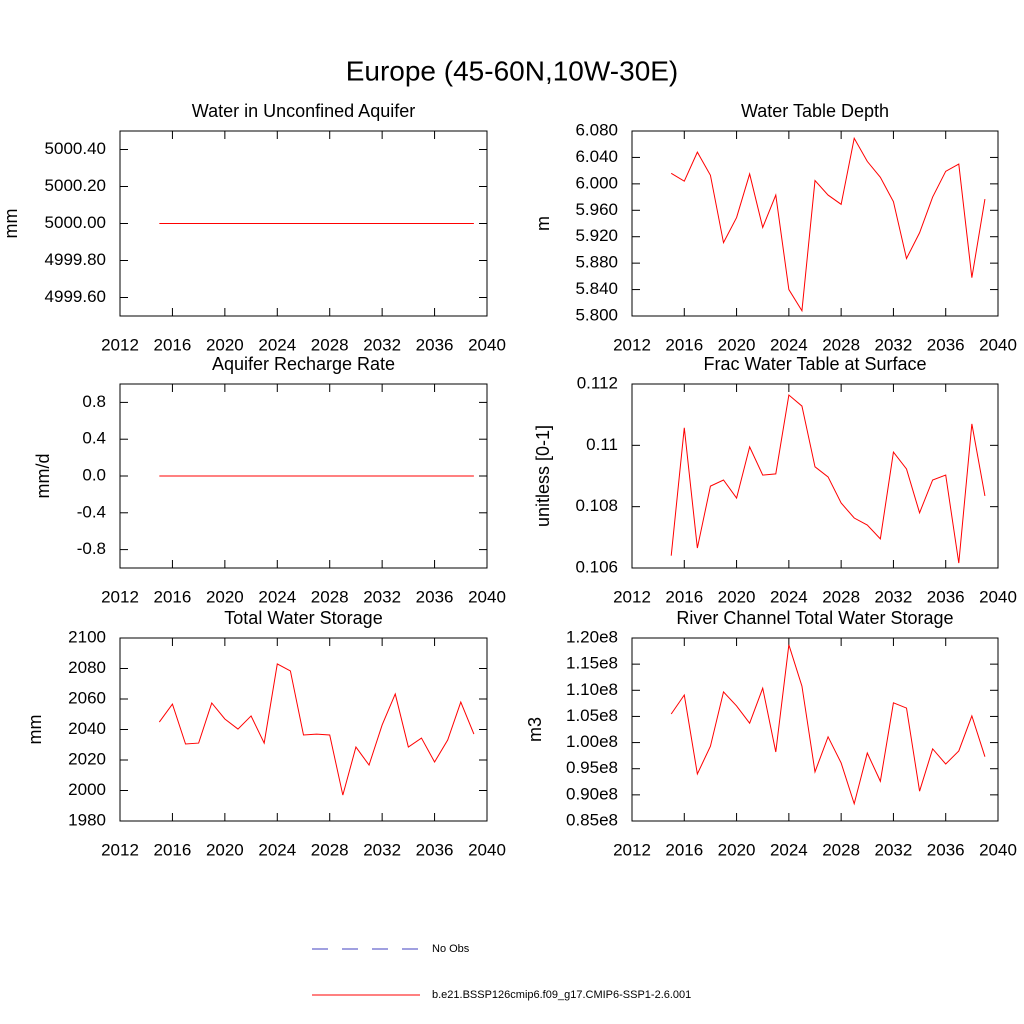  Describe the element at coordinates (94, 401) in the screenshot. I see `y-tick-label: 0.8` at that location.